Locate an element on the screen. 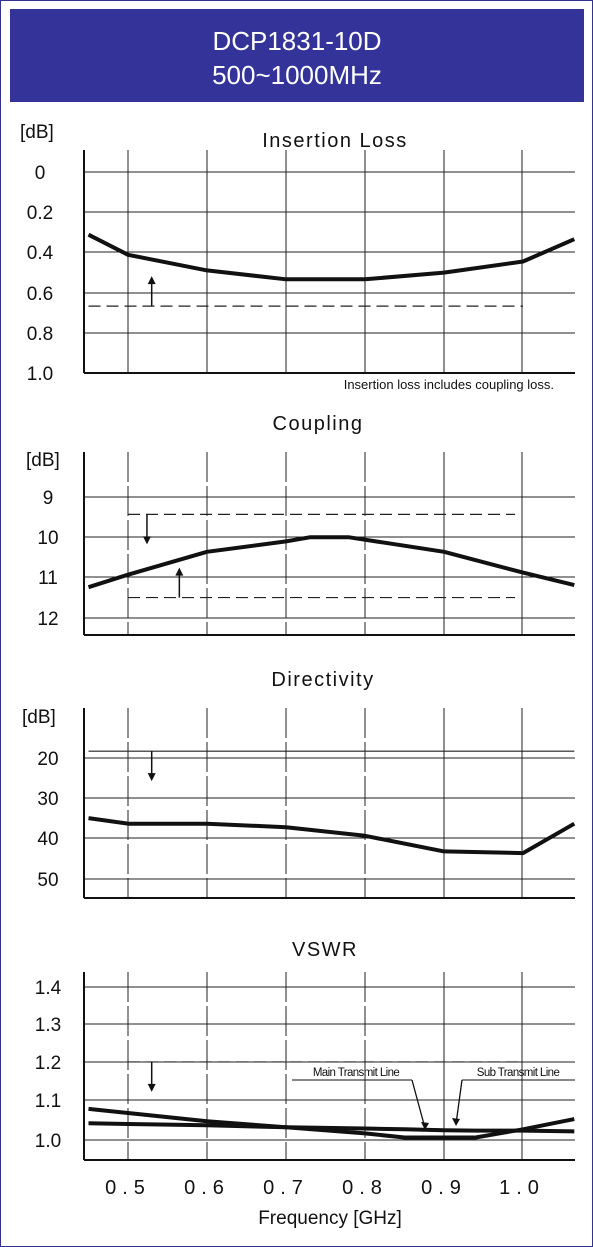  y-tick-label: 50 is located at coordinates (47, 880).